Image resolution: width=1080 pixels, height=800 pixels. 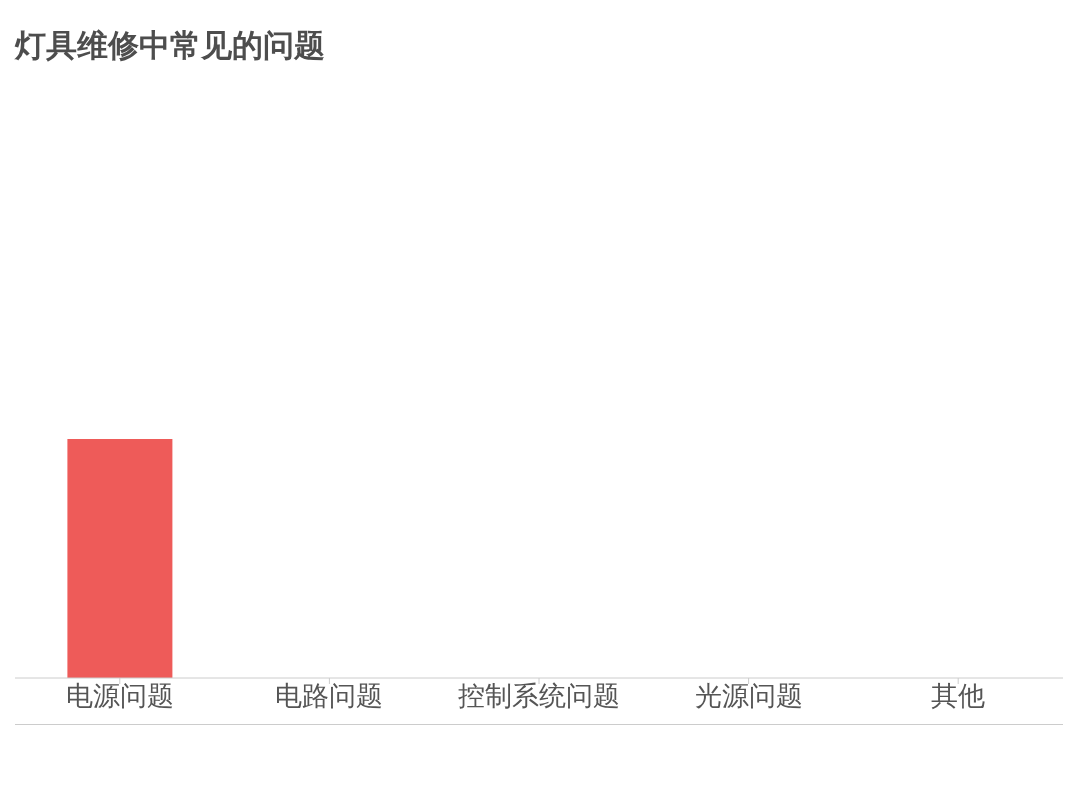 What do you see at coordinates (539, 696) in the screenshot?
I see `x-tick-label: 控制系统问题` at bounding box center [539, 696].